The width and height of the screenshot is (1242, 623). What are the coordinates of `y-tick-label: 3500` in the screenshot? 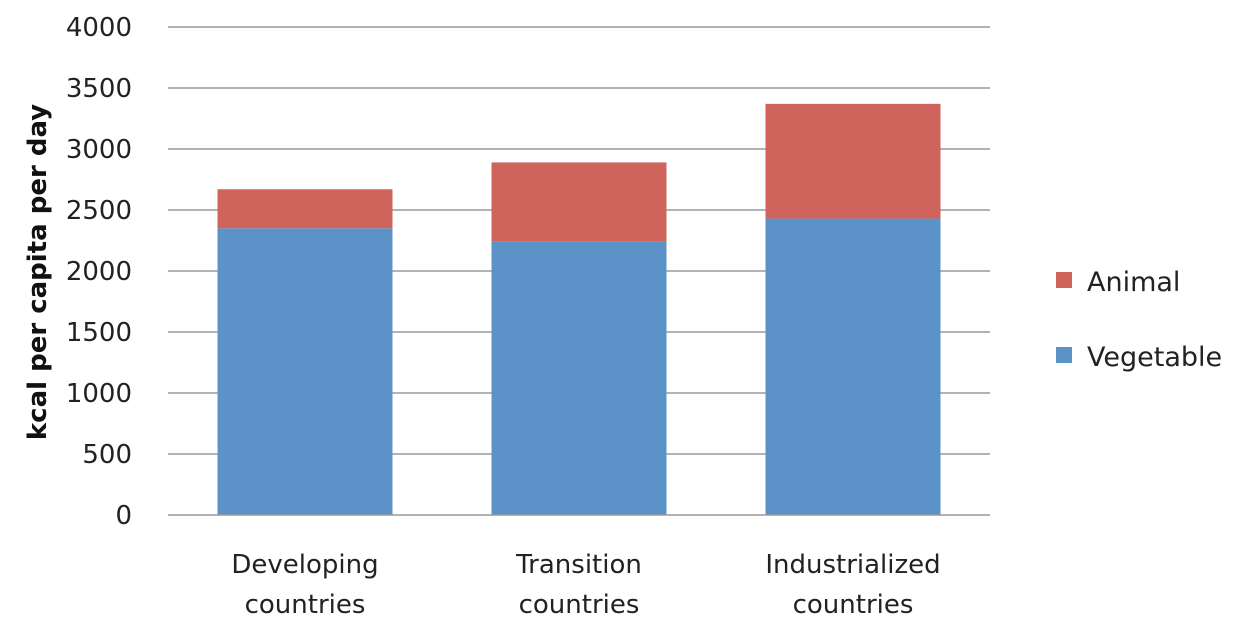 It's located at (99, 89).